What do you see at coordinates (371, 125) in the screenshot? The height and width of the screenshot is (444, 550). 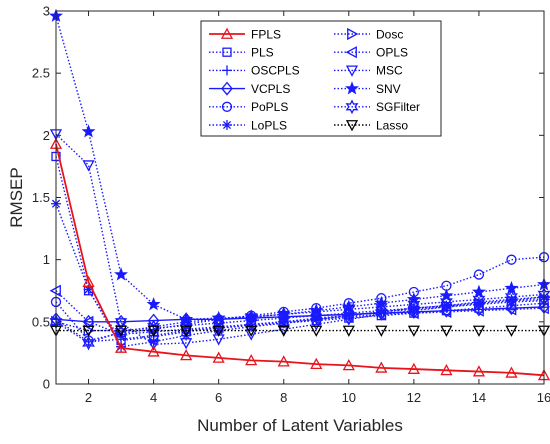 I see `legend-item-lasso: Lasso` at bounding box center [371, 125].